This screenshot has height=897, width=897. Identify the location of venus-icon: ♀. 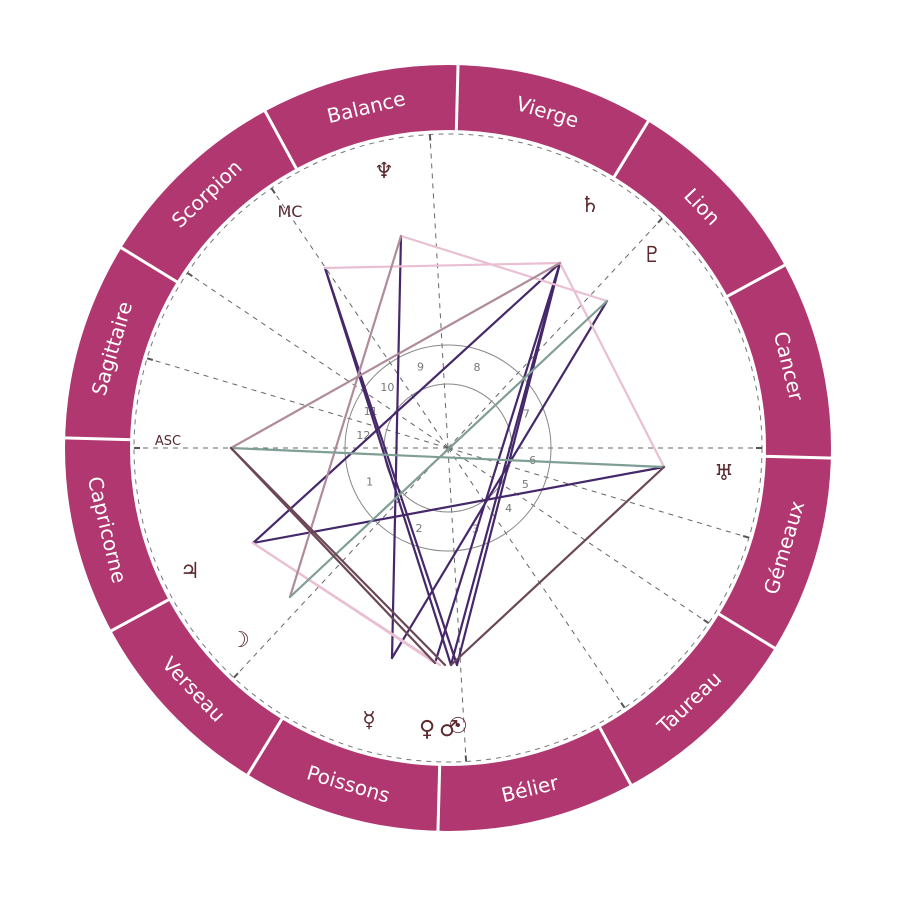
(427, 729).